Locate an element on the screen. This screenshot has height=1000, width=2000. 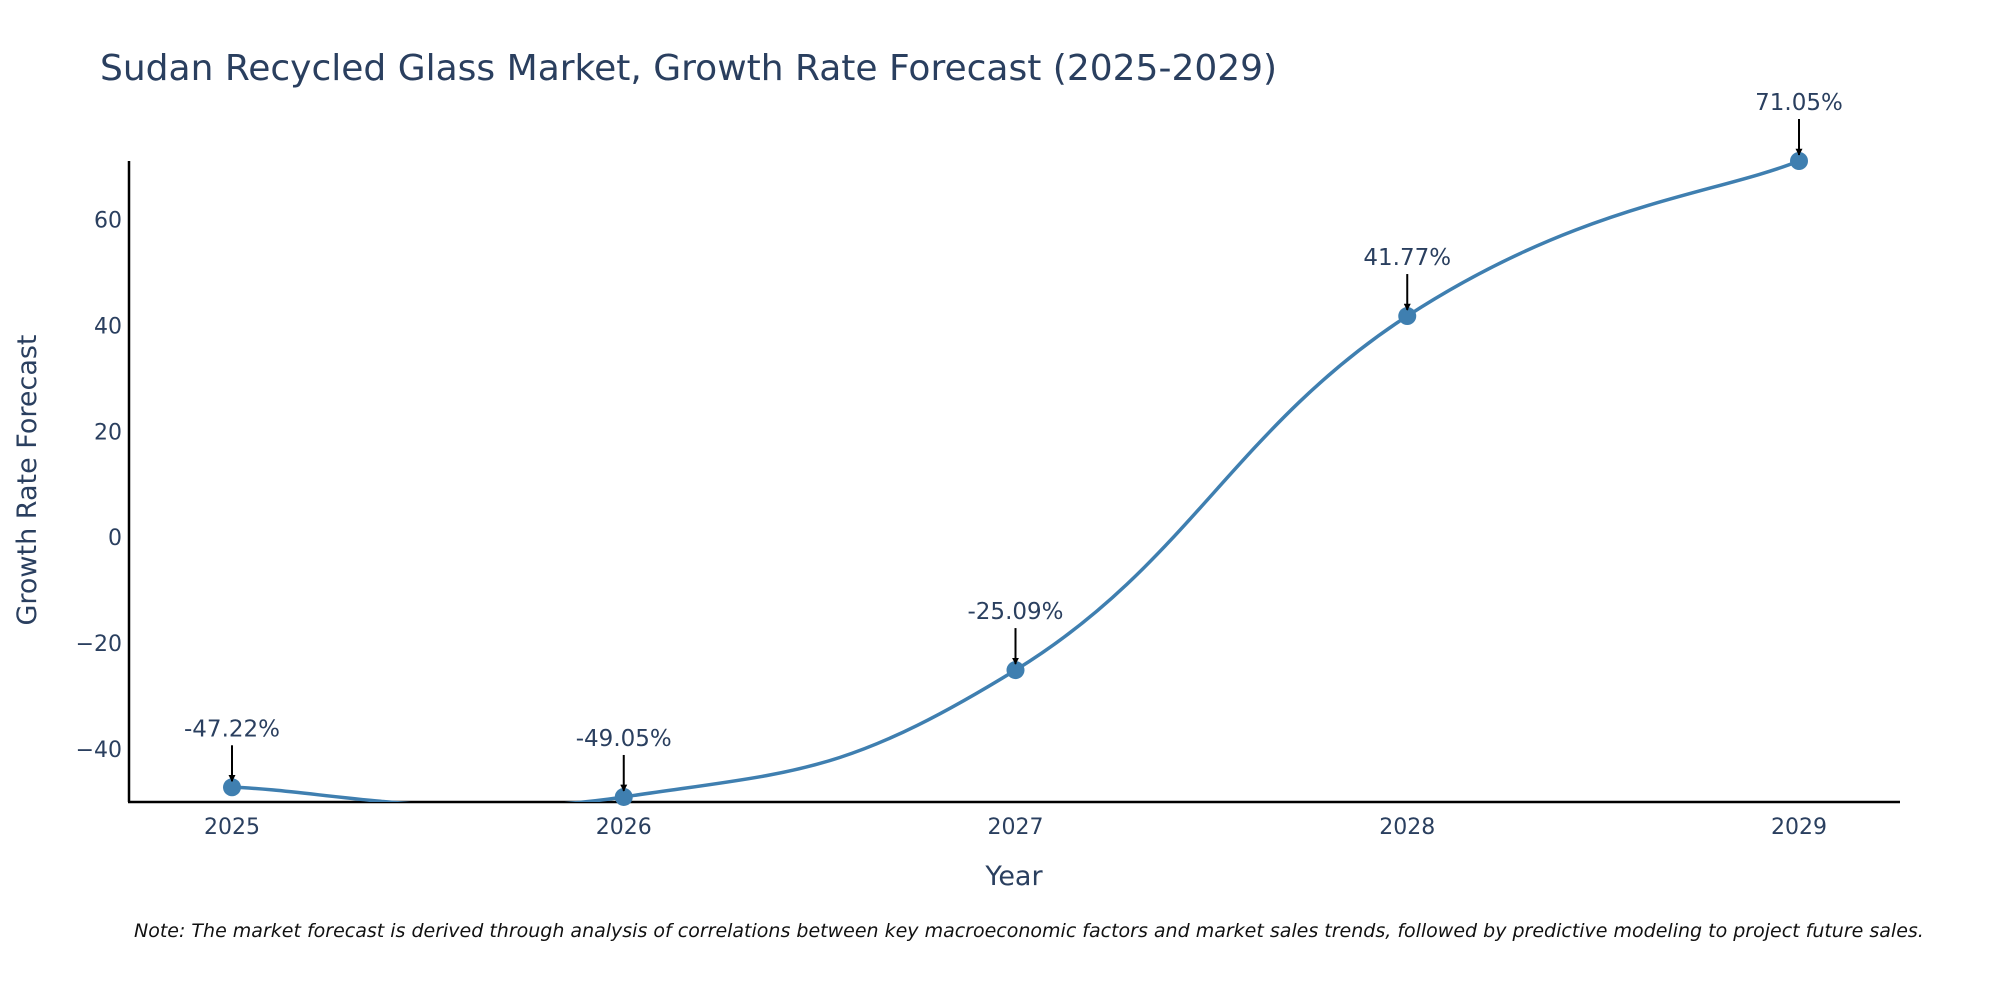
y-tick-label: 20 is located at coordinates (108, 432).